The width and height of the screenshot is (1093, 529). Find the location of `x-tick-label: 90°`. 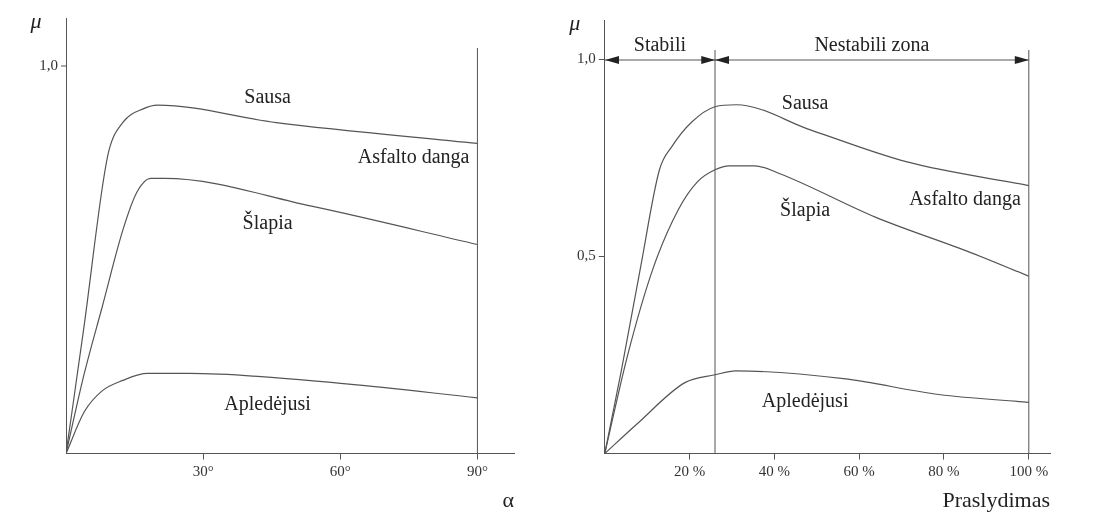

x-tick-label: 90° is located at coordinates (477, 470).